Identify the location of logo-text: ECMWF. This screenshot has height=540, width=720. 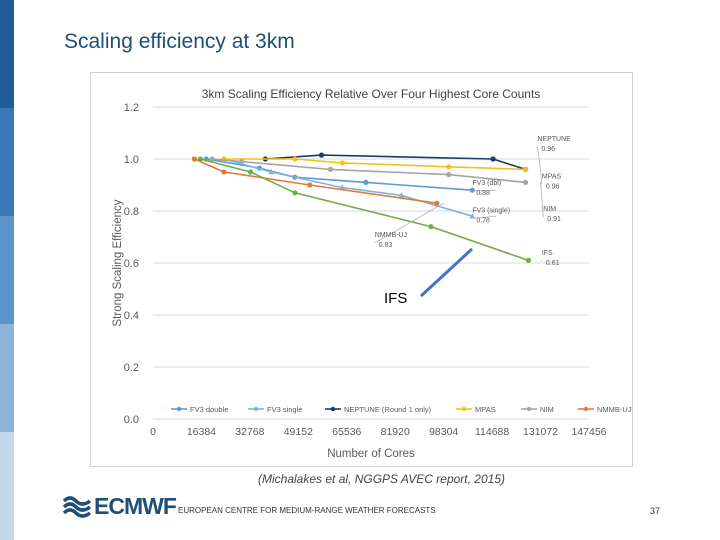
(135, 506).